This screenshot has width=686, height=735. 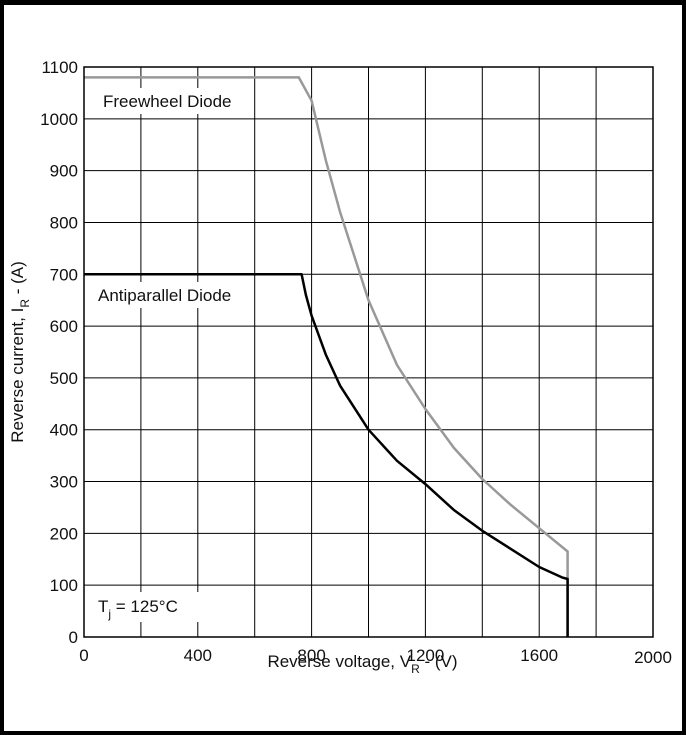 What do you see at coordinates (653, 657) in the screenshot?
I see `x-tick-label-2000: 2000` at bounding box center [653, 657].